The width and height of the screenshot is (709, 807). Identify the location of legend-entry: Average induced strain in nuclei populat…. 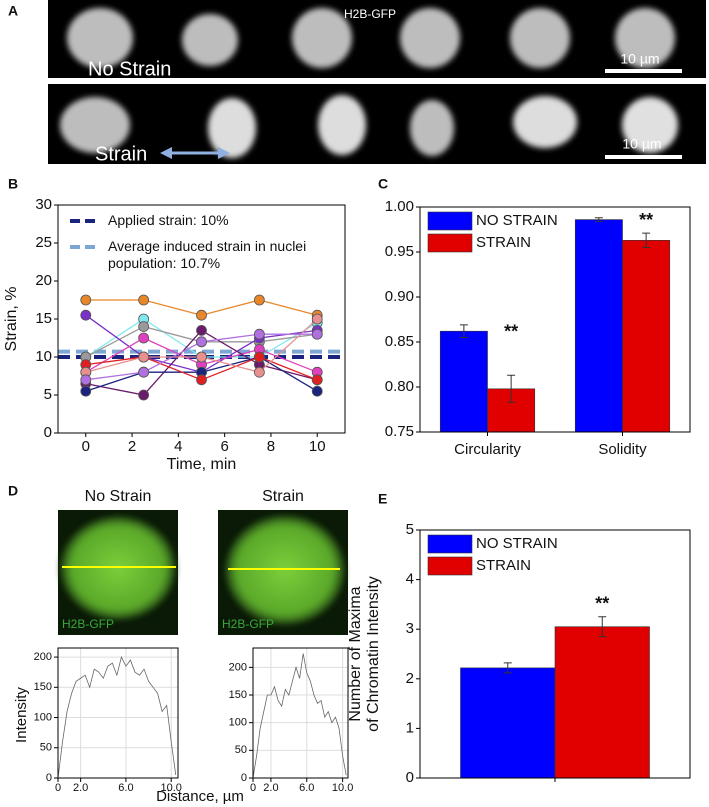
(207, 254).